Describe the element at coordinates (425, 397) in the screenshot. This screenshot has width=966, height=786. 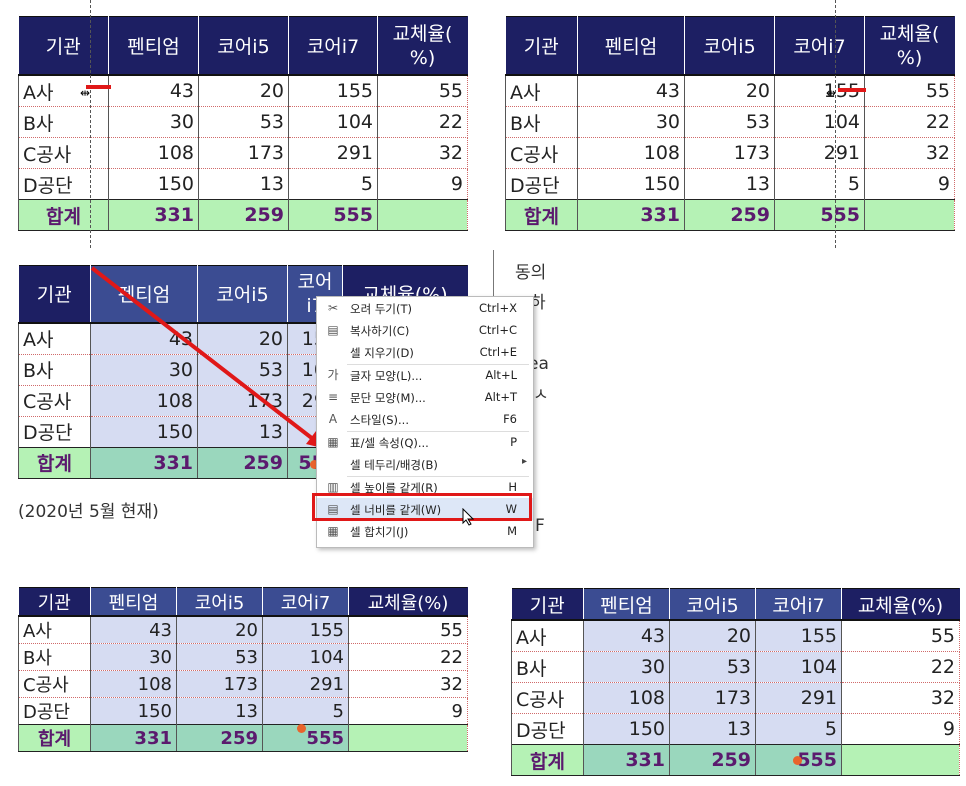
I see `menu-item-para-format: ≡ 문단 모양(M)... Alt+T` at that location.